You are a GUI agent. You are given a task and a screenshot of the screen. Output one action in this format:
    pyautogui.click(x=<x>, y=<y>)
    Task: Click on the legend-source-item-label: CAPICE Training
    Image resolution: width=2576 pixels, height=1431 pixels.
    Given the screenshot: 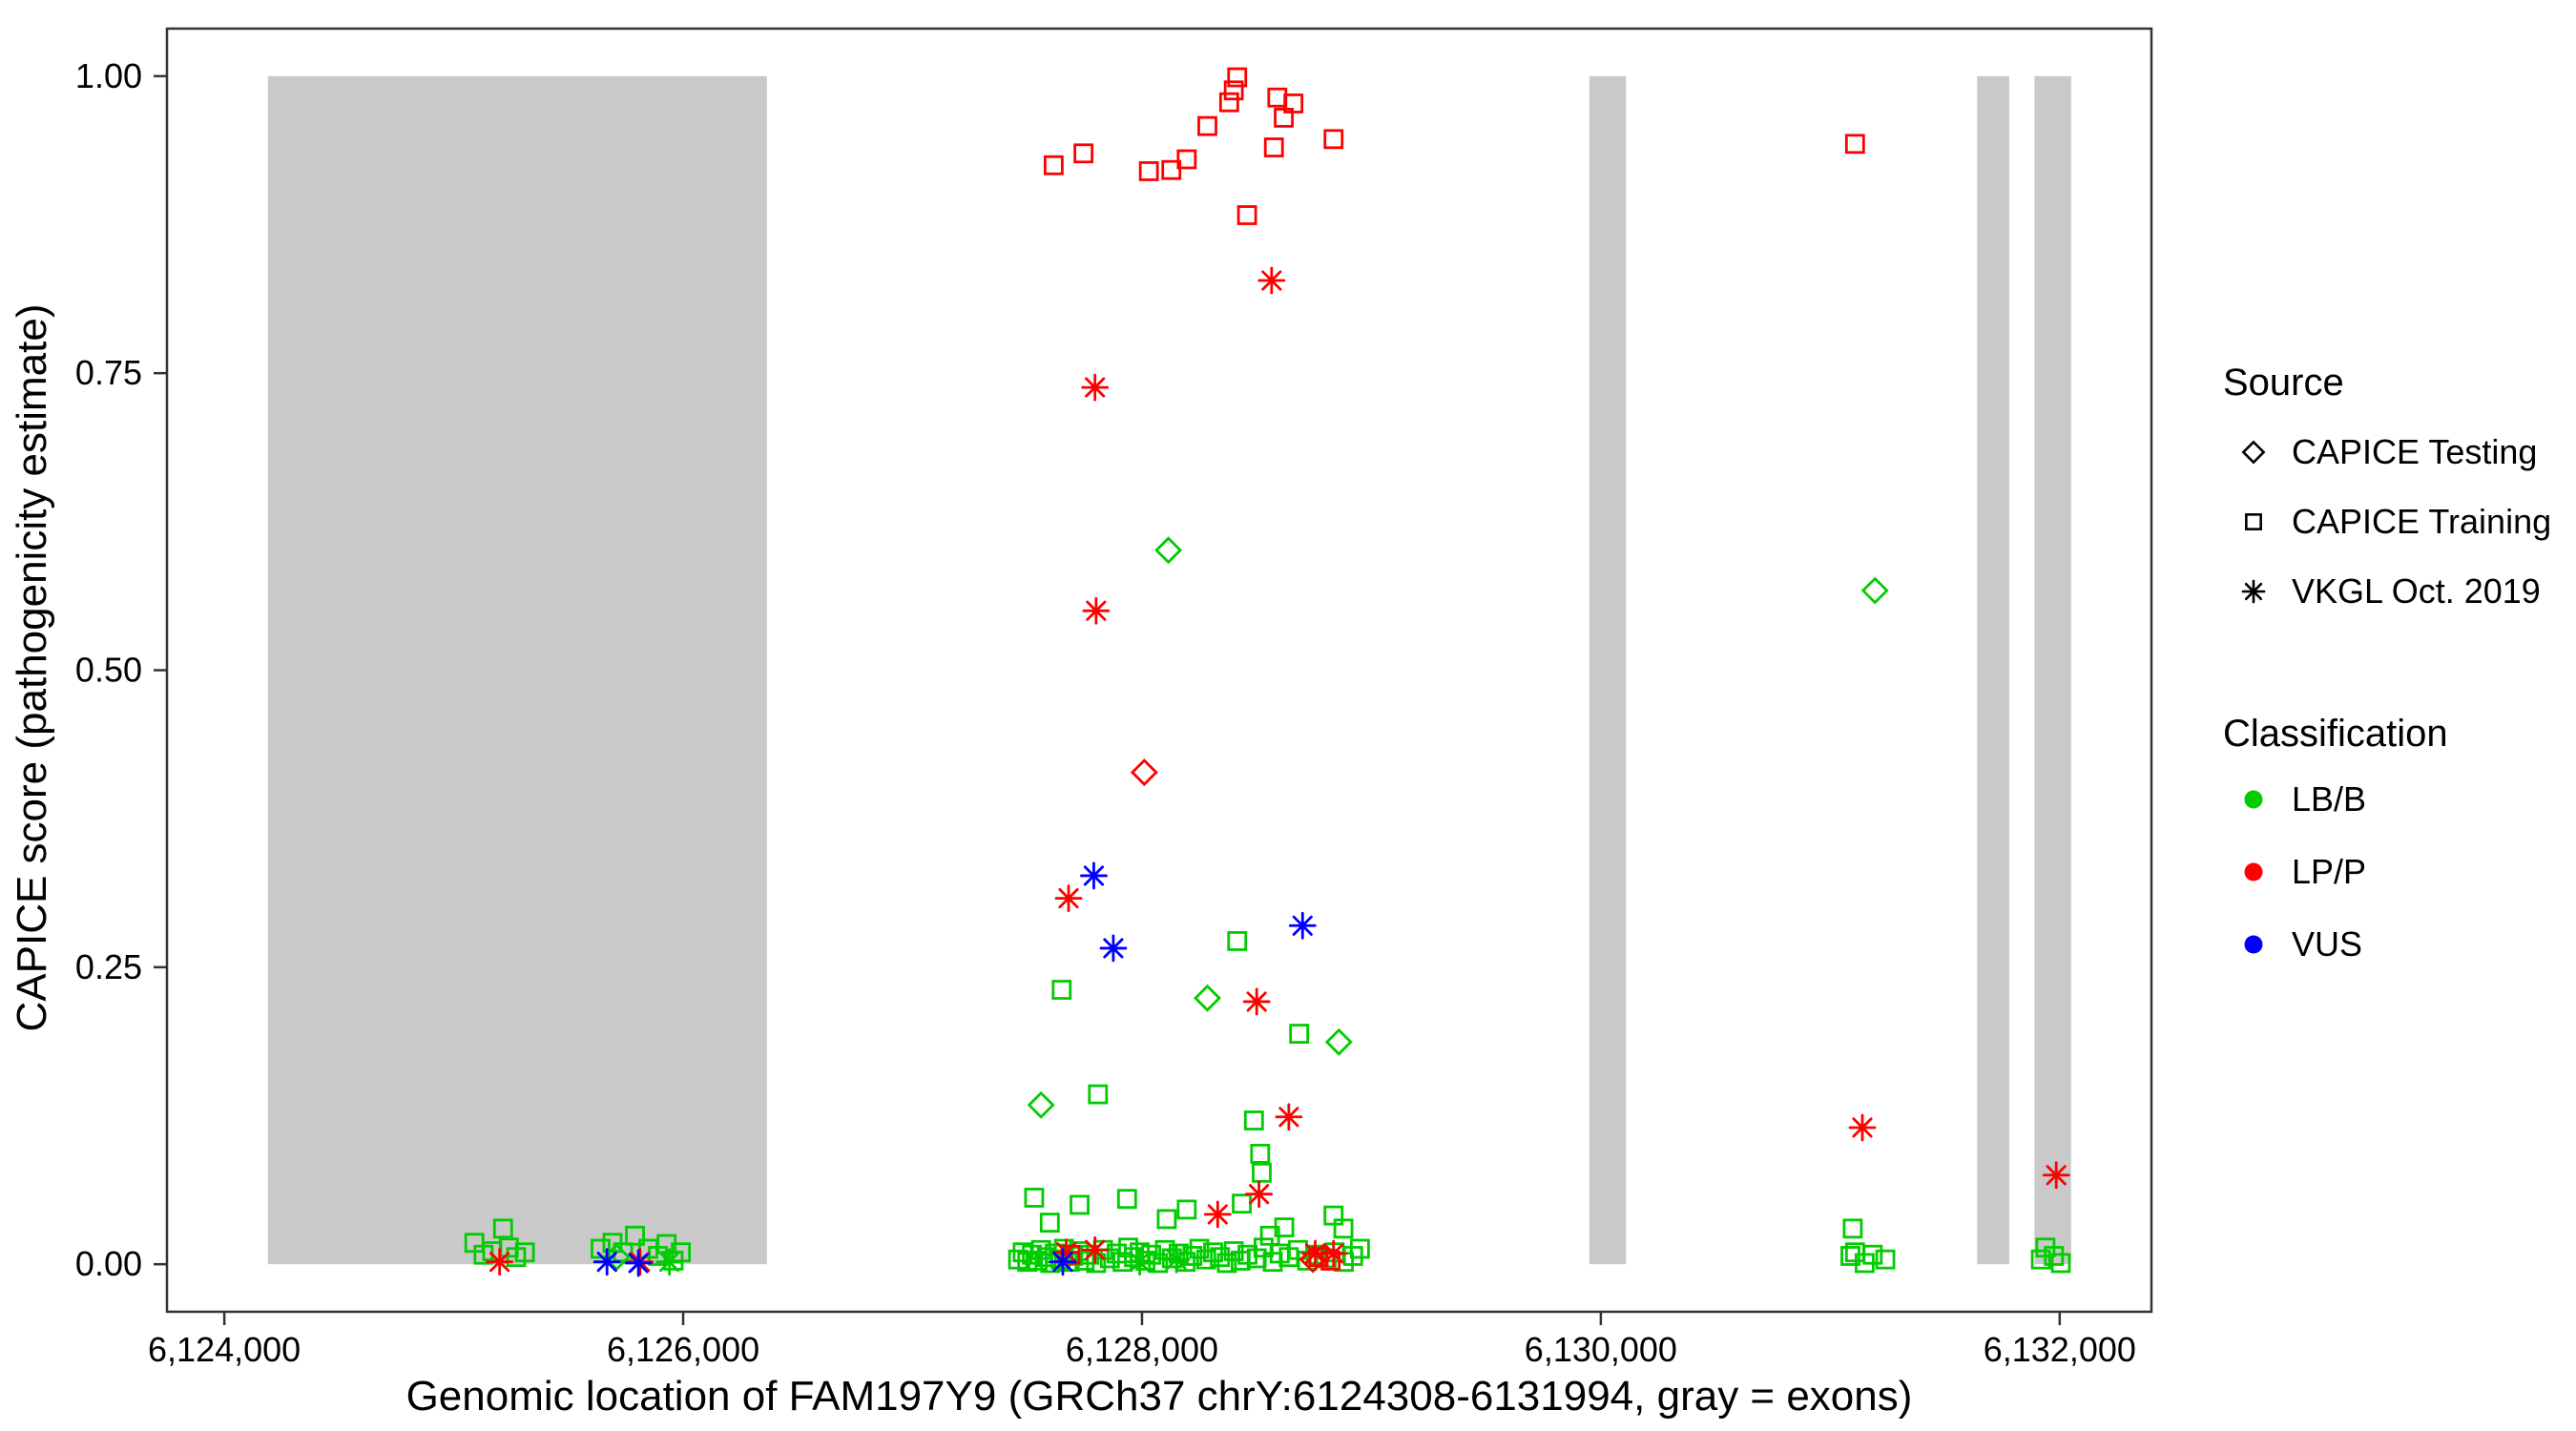 What is the action you would take?
    pyautogui.click(x=2421, y=521)
    